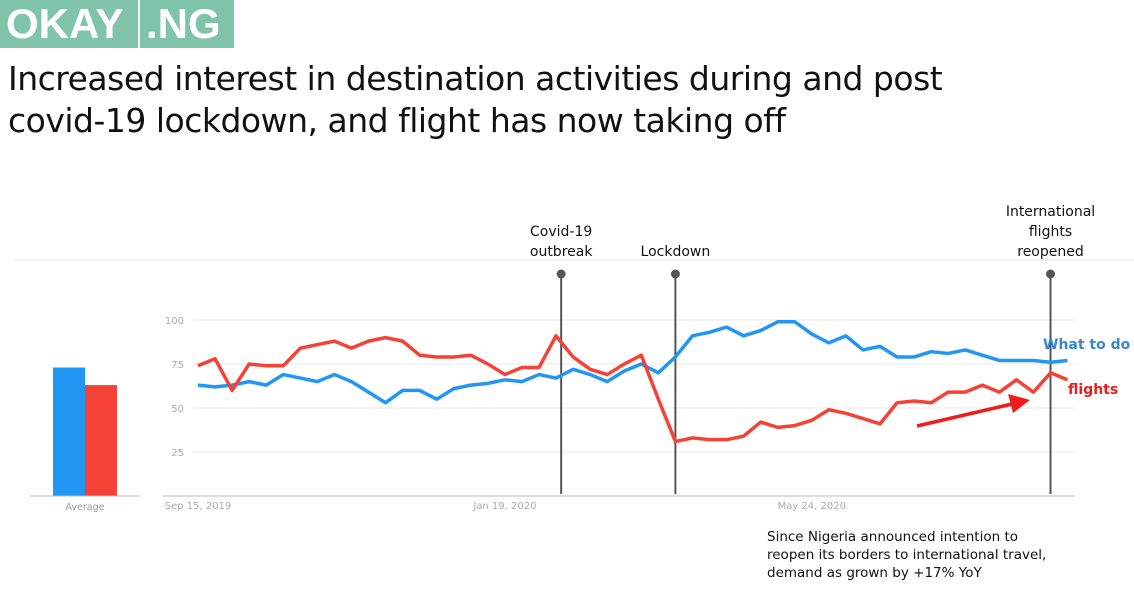 The width and height of the screenshot is (1134, 598). What do you see at coordinates (1050, 232) in the screenshot?
I see `event-label: flights` at bounding box center [1050, 232].